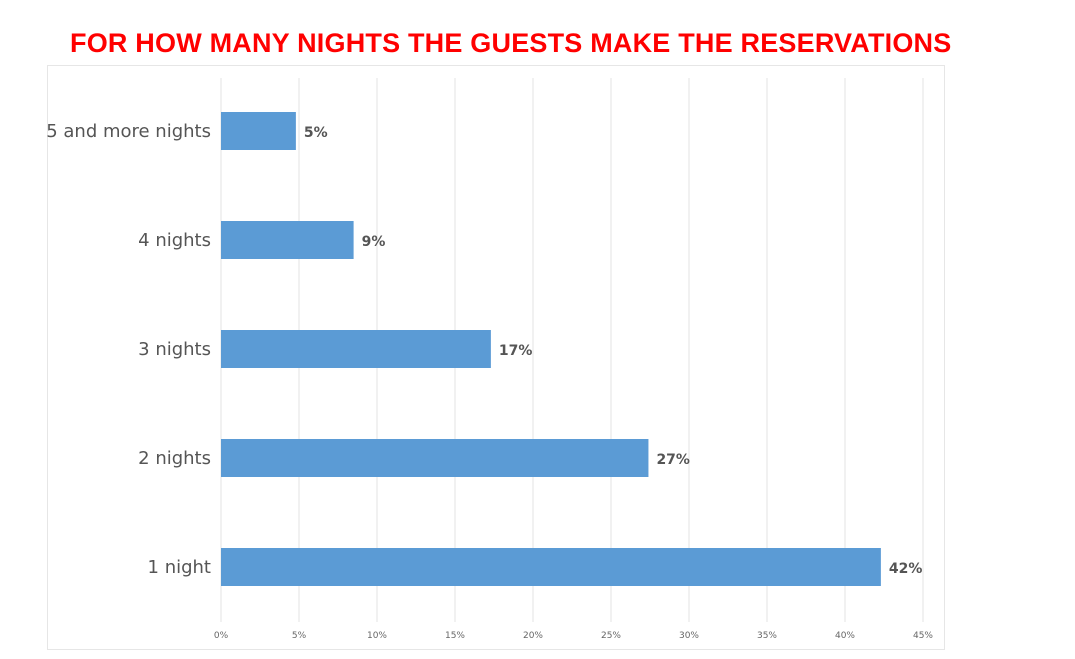 The image size is (1075, 659). What do you see at coordinates (455, 636) in the screenshot?
I see `x-tick-label: 15%` at bounding box center [455, 636].